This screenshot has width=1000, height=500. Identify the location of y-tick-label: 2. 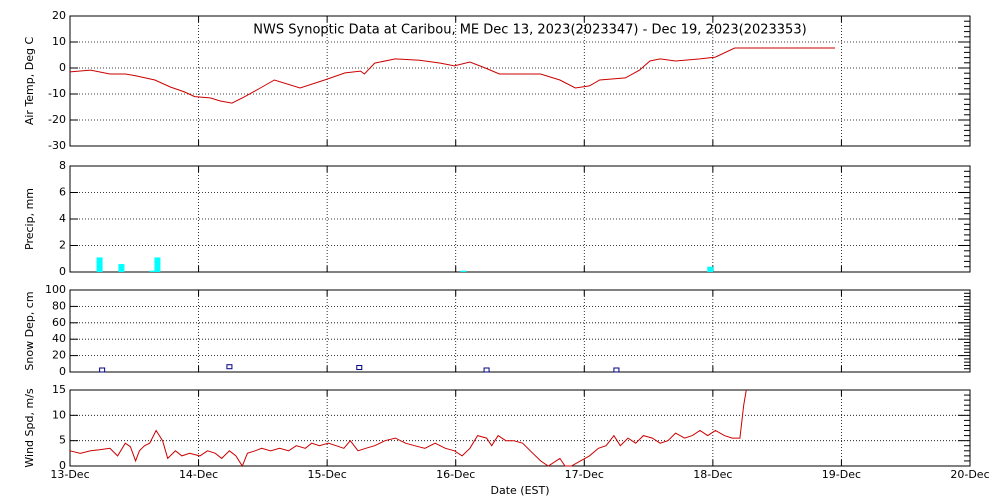
(62, 245).